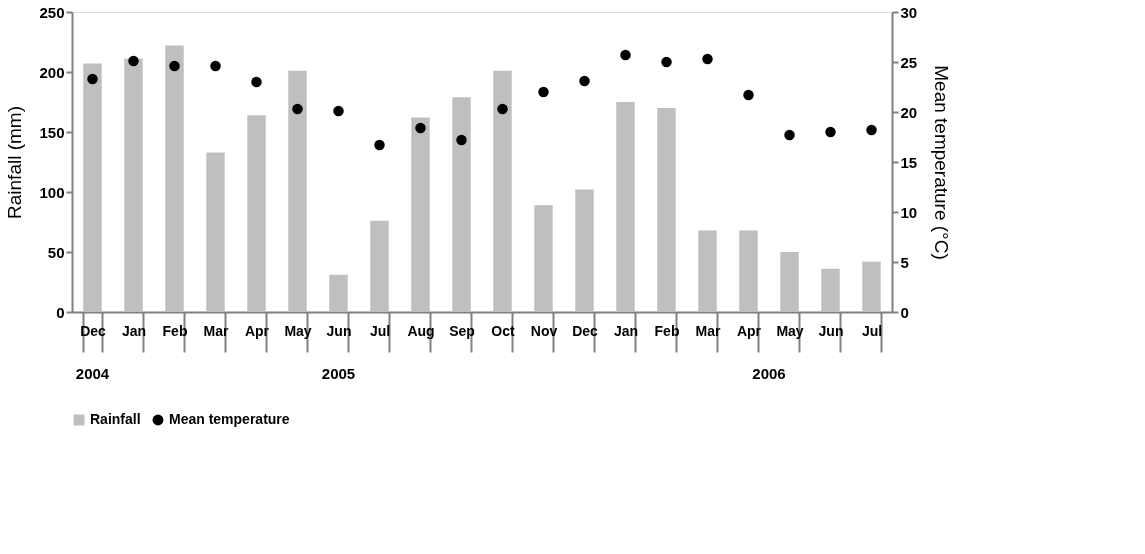 This screenshot has height=554, width=1145. What do you see at coordinates (904, 312) in the screenshot?
I see `y2-tick-label: 0` at bounding box center [904, 312].